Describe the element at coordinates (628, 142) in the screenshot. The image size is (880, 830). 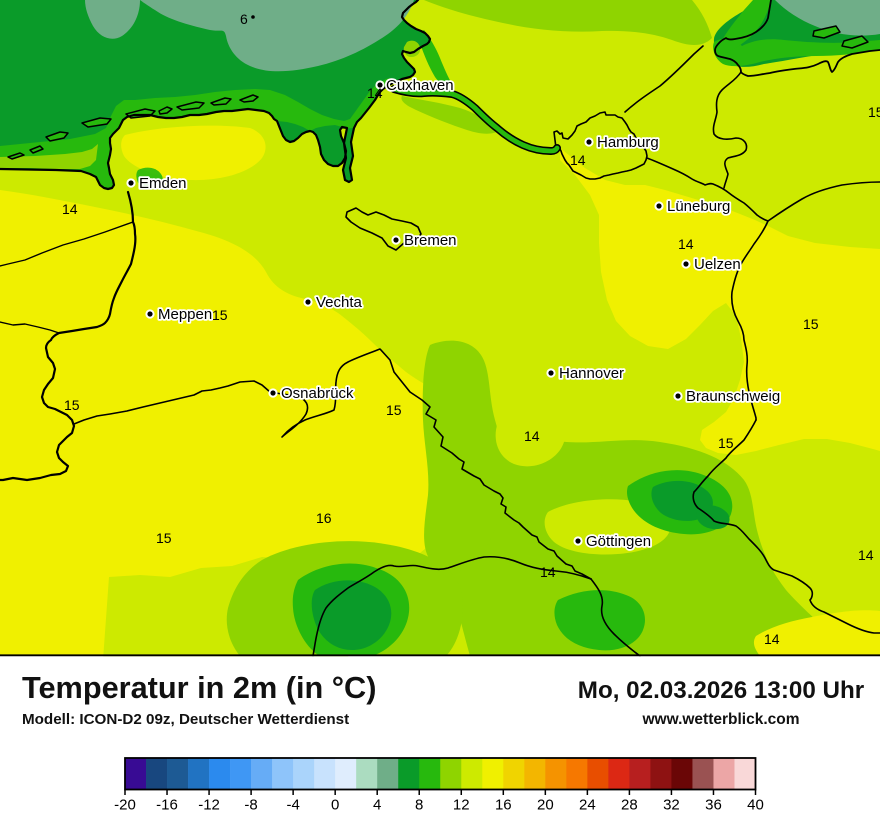
I see `svg-text: Hamburg` at that location.